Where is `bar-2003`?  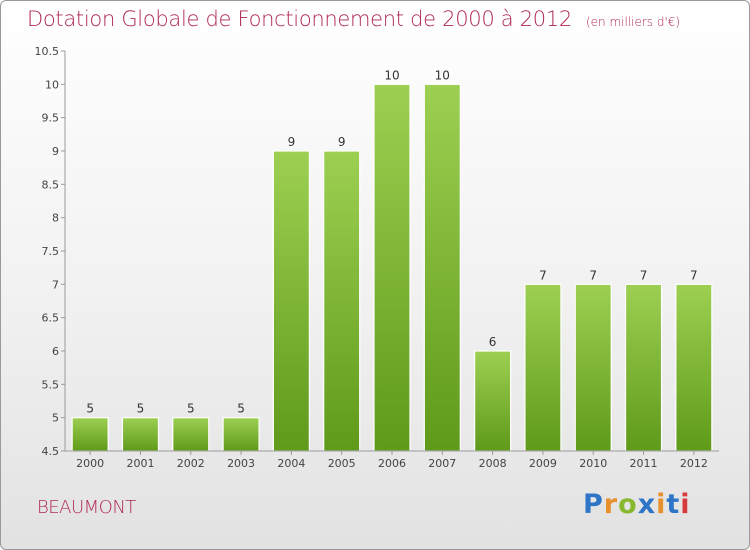
bar-2003 is located at coordinates (241, 434).